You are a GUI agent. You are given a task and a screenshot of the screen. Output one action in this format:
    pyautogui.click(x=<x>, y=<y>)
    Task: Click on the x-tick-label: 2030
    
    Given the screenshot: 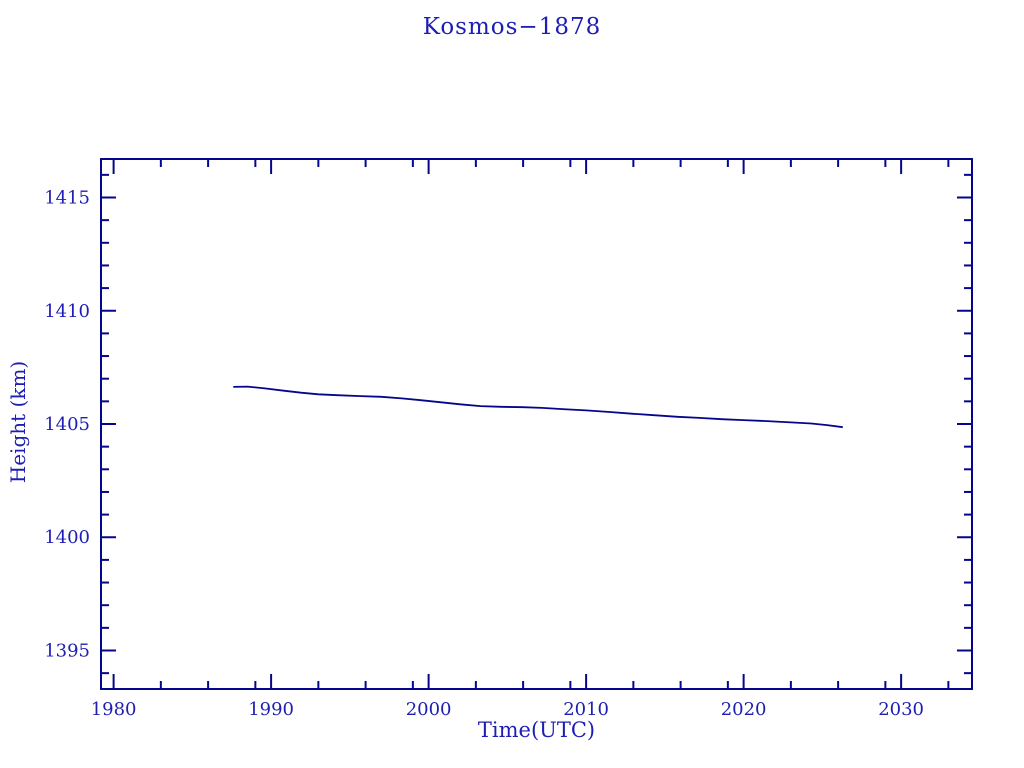 What is the action you would take?
    pyautogui.click(x=901, y=709)
    